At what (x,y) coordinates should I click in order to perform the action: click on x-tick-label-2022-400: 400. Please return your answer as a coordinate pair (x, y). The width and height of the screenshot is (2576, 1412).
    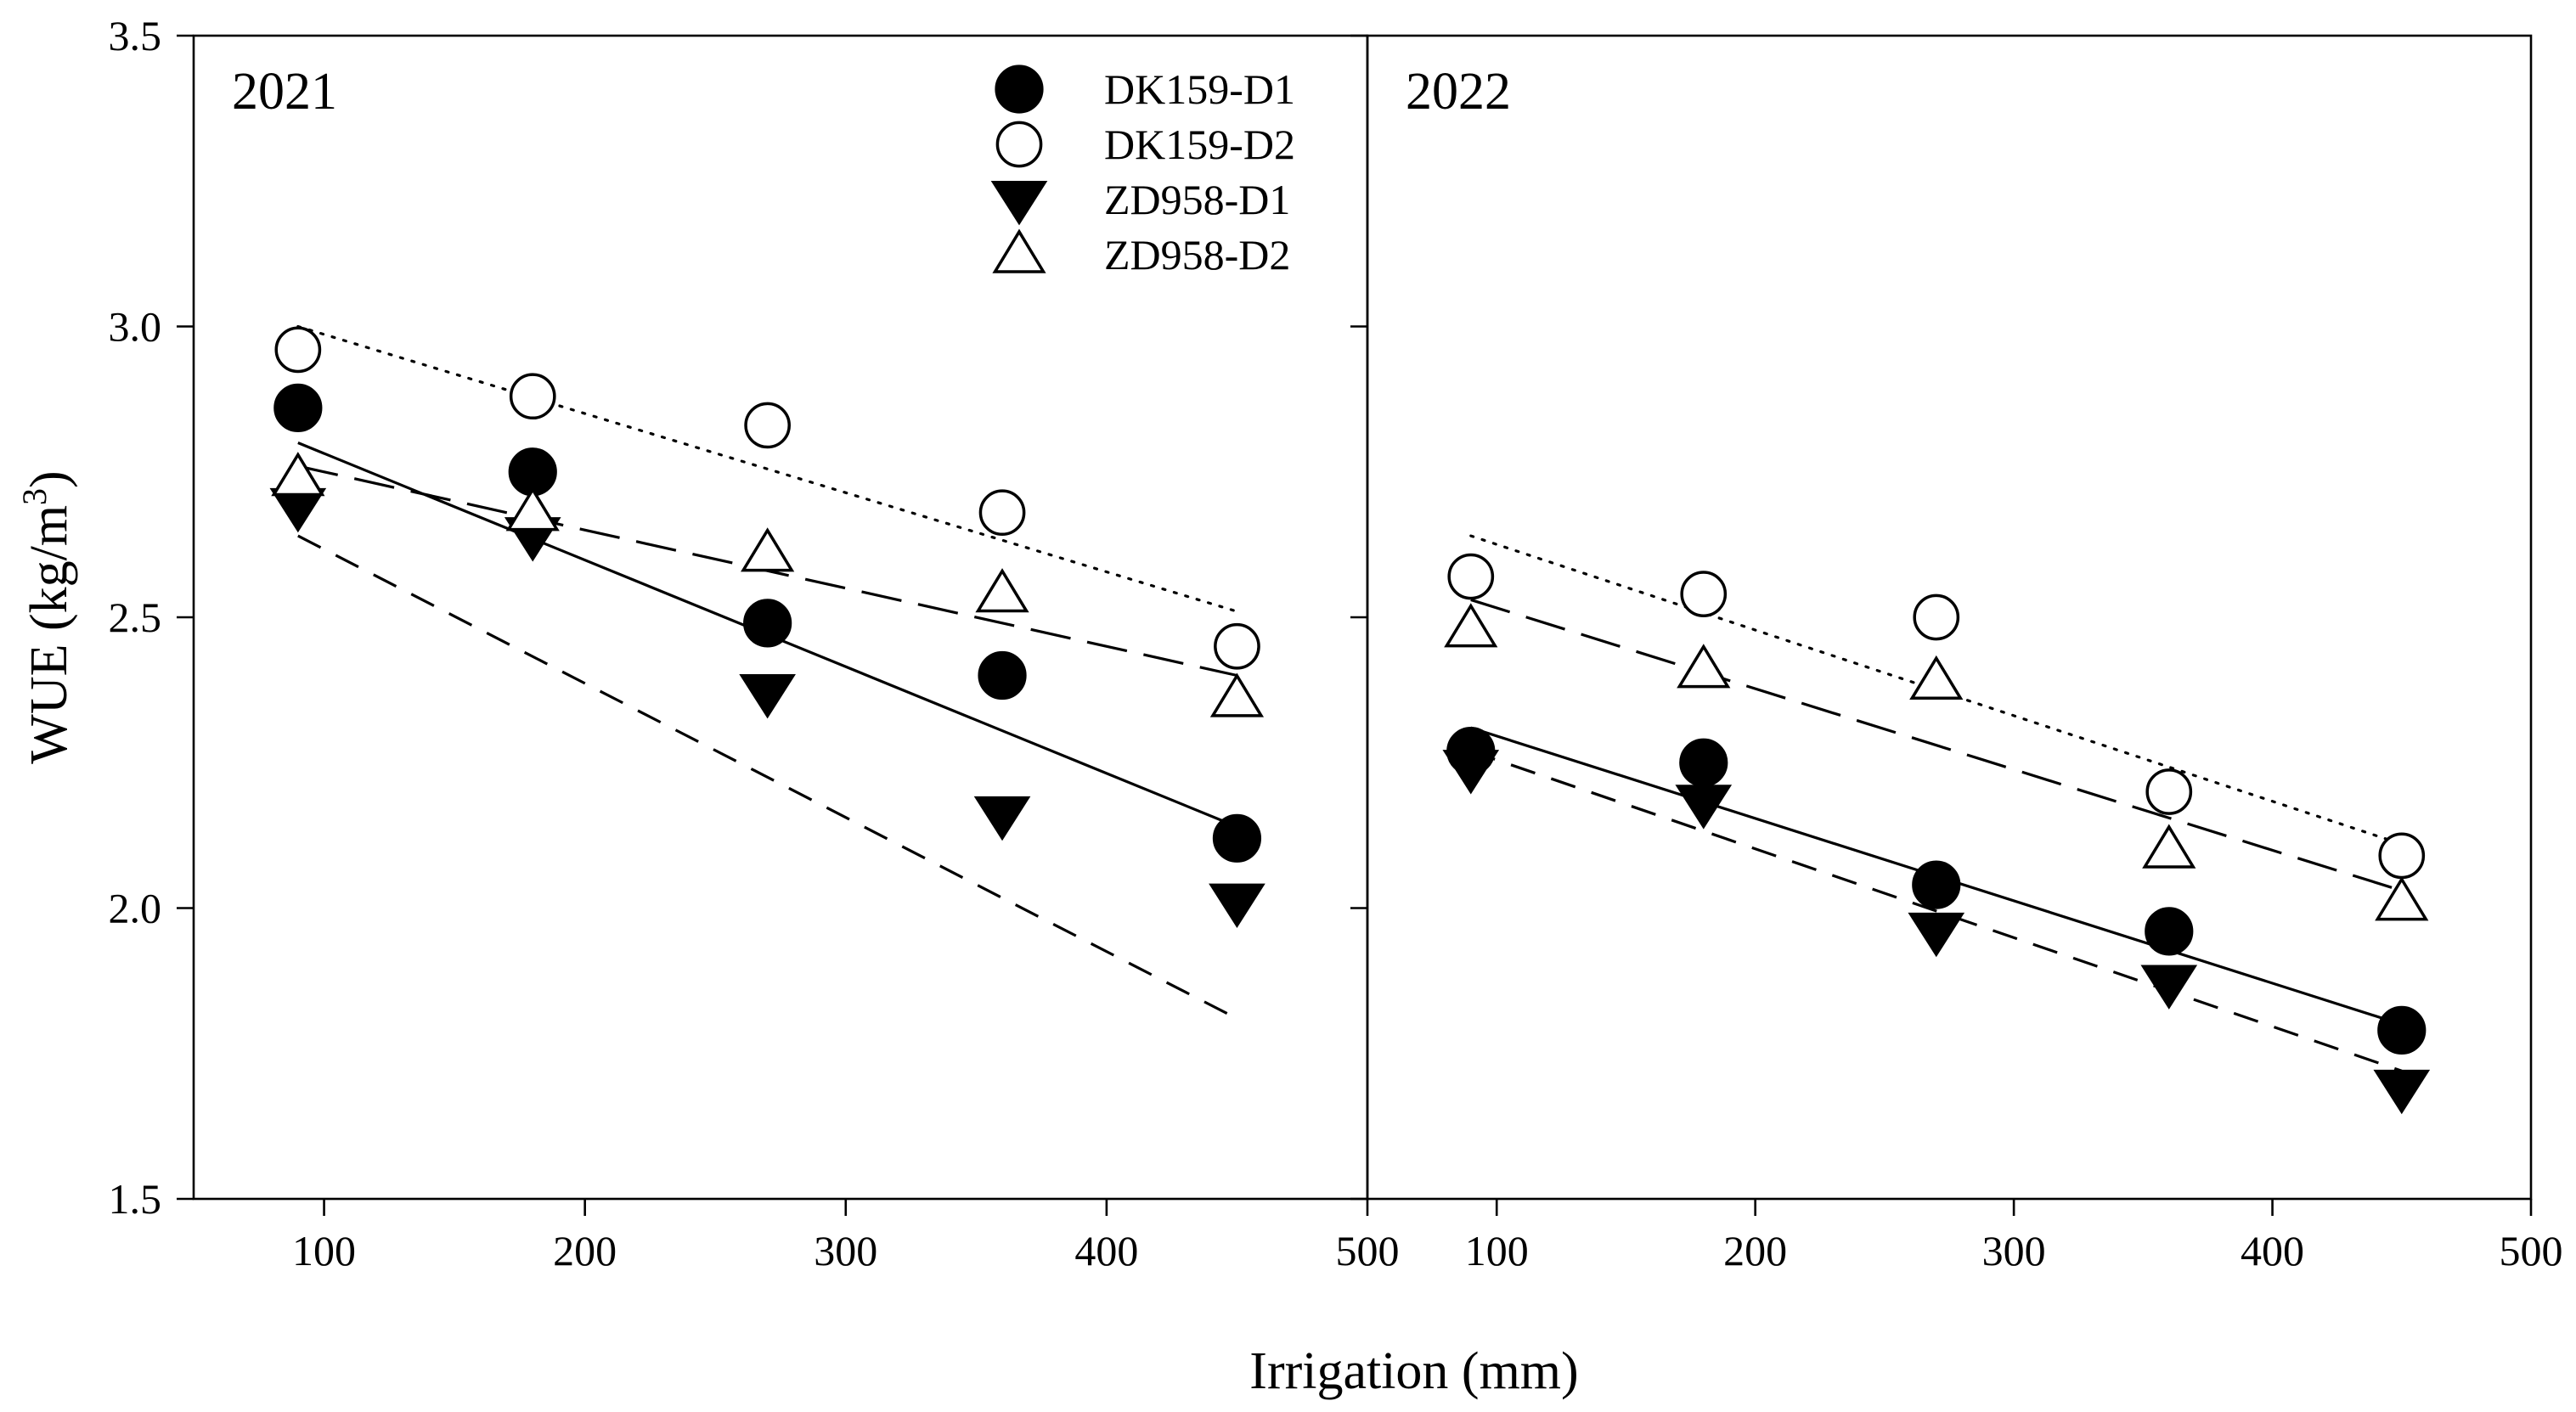
    Looking at the image, I should click on (2272, 1250).